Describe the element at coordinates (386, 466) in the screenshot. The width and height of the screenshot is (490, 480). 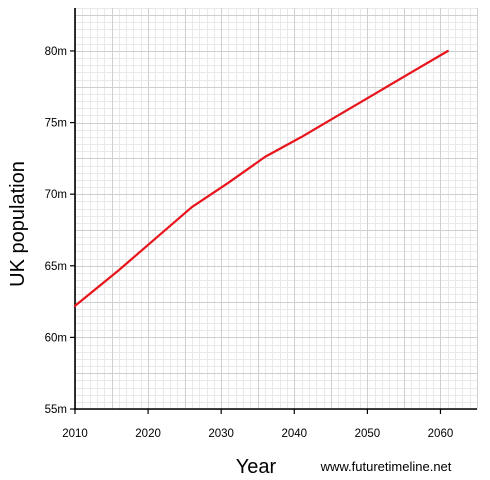
I see `source-credit: www.futuretimeline.net` at that location.